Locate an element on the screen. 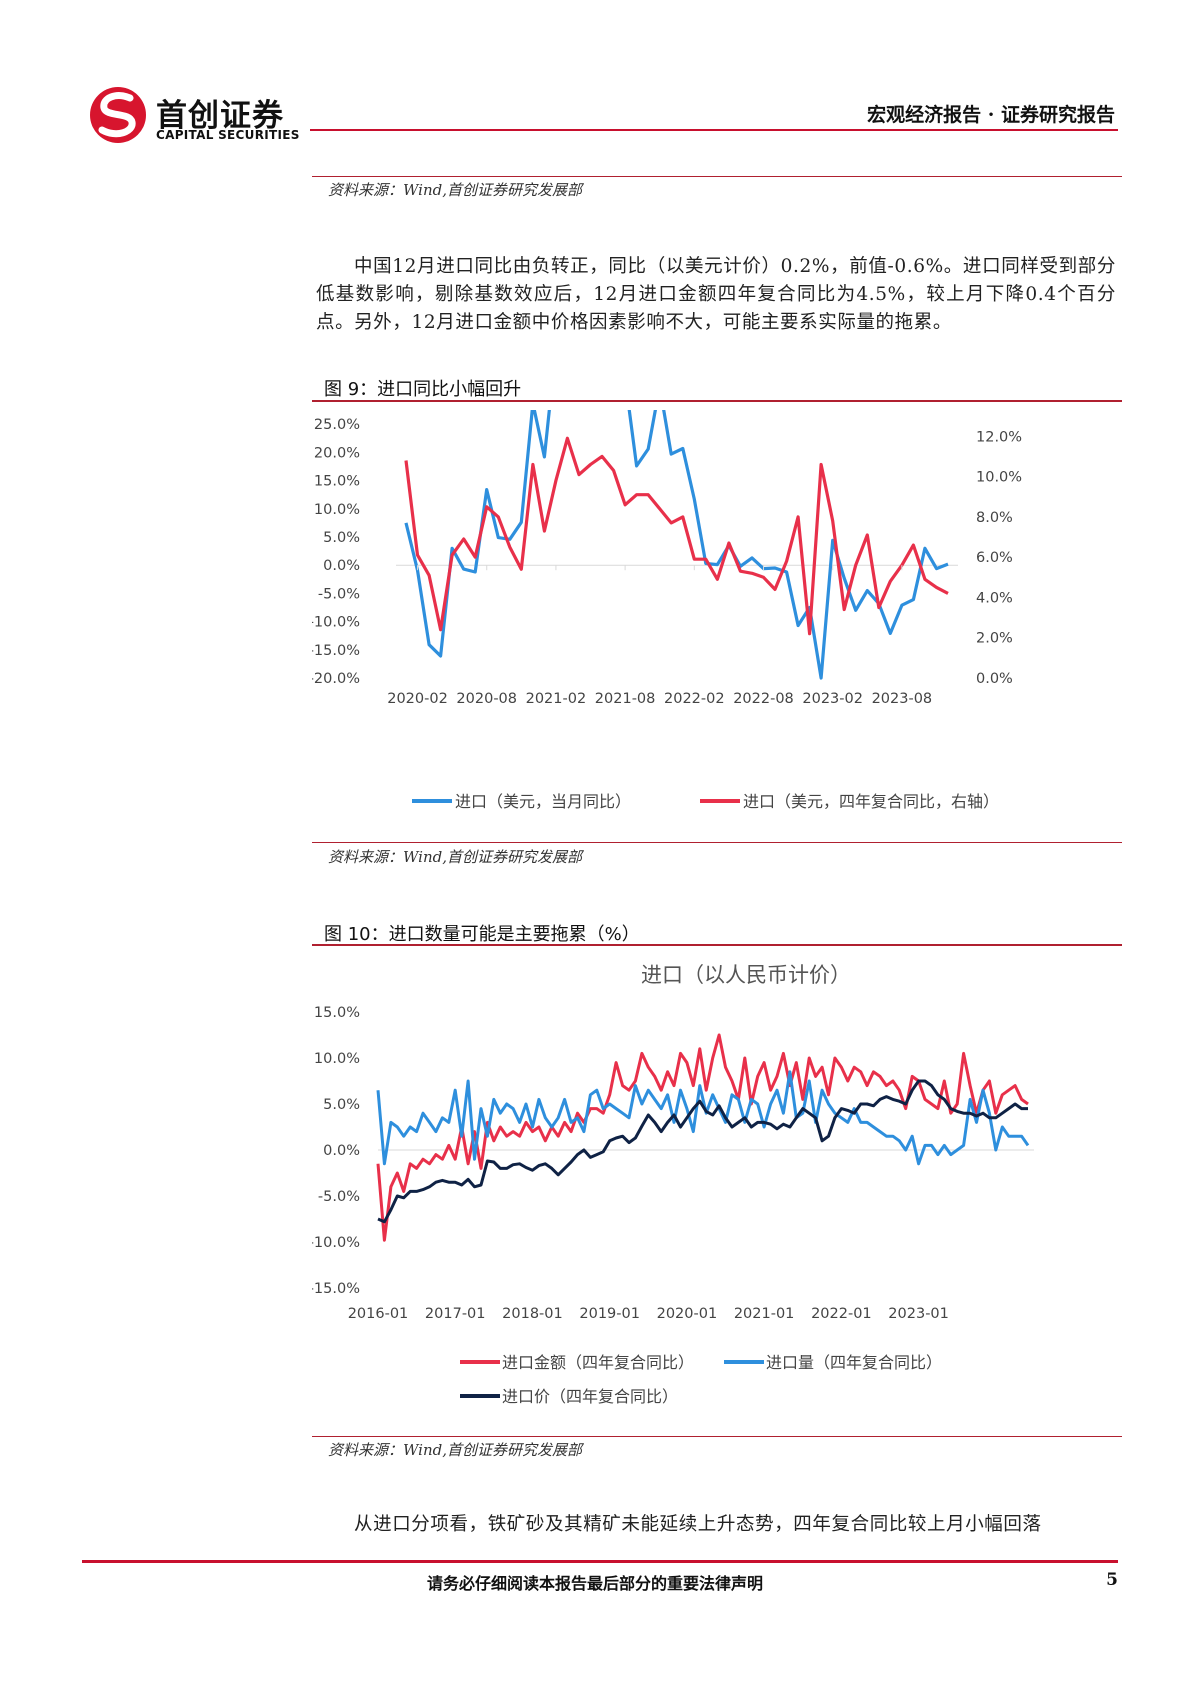 The width and height of the screenshot is (1190, 1683). legend-blue-label: 进口（美元，当月同比） is located at coordinates (543, 801).